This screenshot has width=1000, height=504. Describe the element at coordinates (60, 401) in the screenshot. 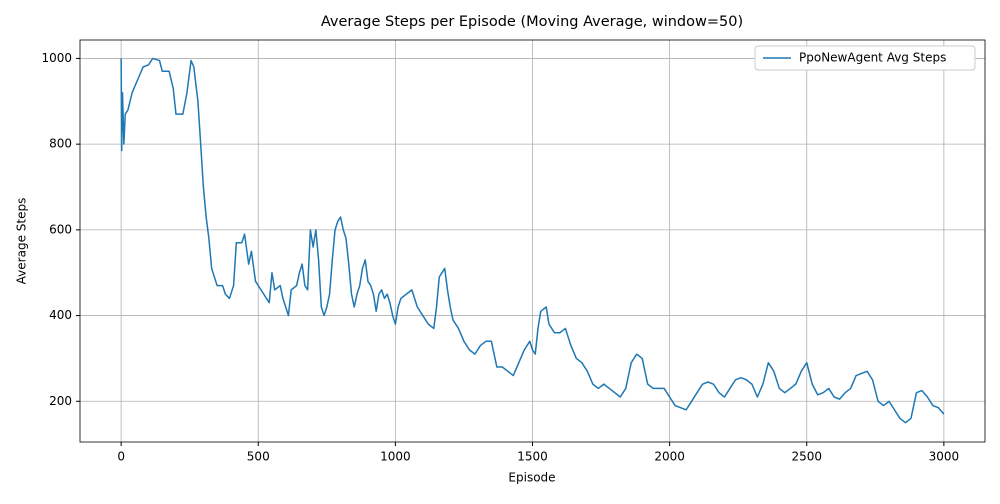

I see `y-tick-label: 200` at that location.